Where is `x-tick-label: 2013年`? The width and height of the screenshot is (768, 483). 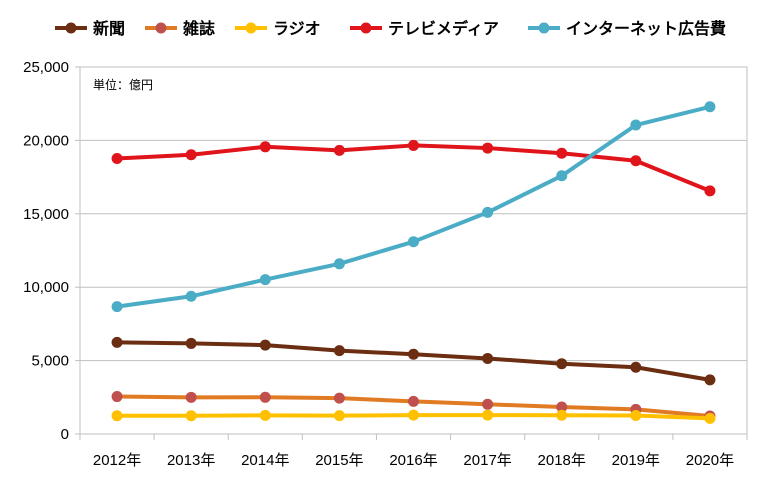 x-tick-label: 2013年 is located at coordinates (191, 460).